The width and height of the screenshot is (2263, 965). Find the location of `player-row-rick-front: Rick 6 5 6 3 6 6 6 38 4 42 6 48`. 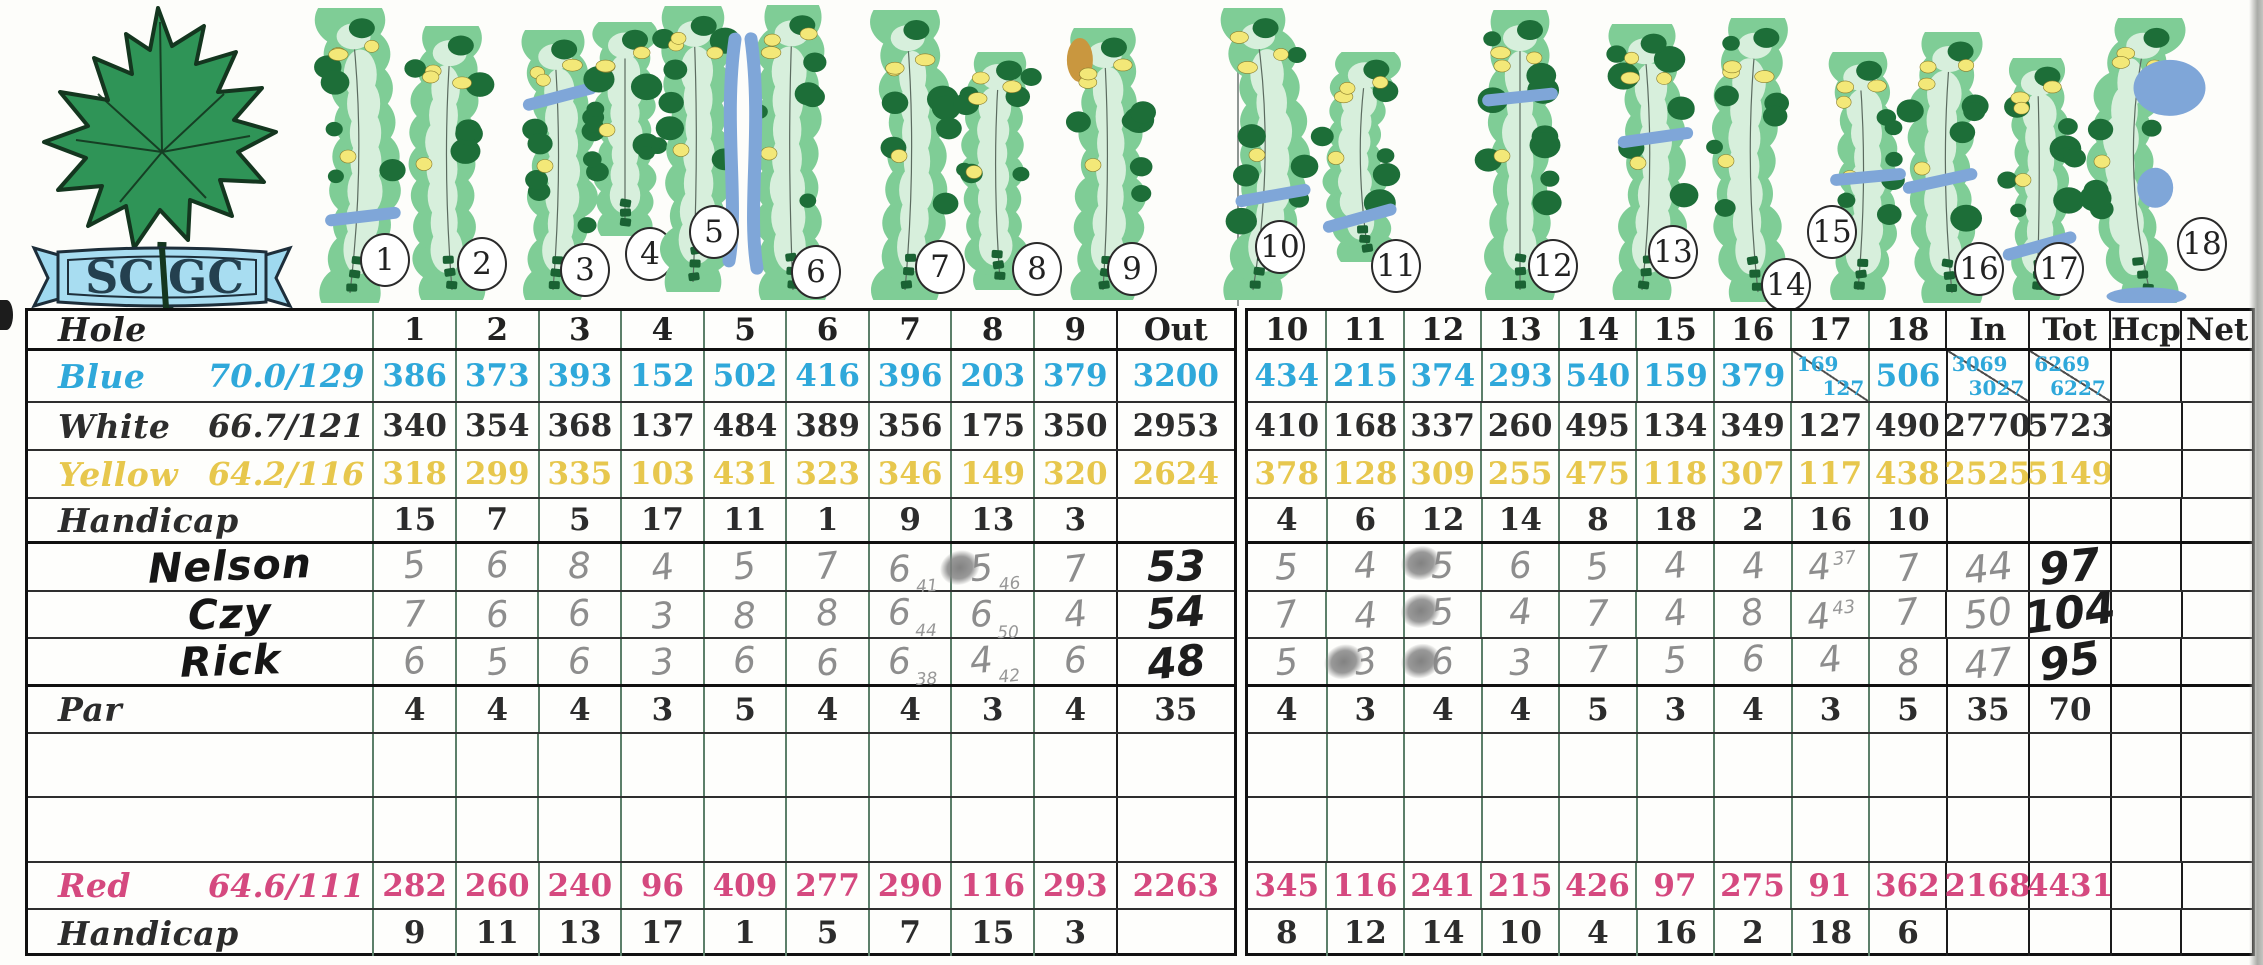

player-row-rick-front: Rick 6 5 6 3 6 6 6 38 4 42 6 48 is located at coordinates (631, 662).